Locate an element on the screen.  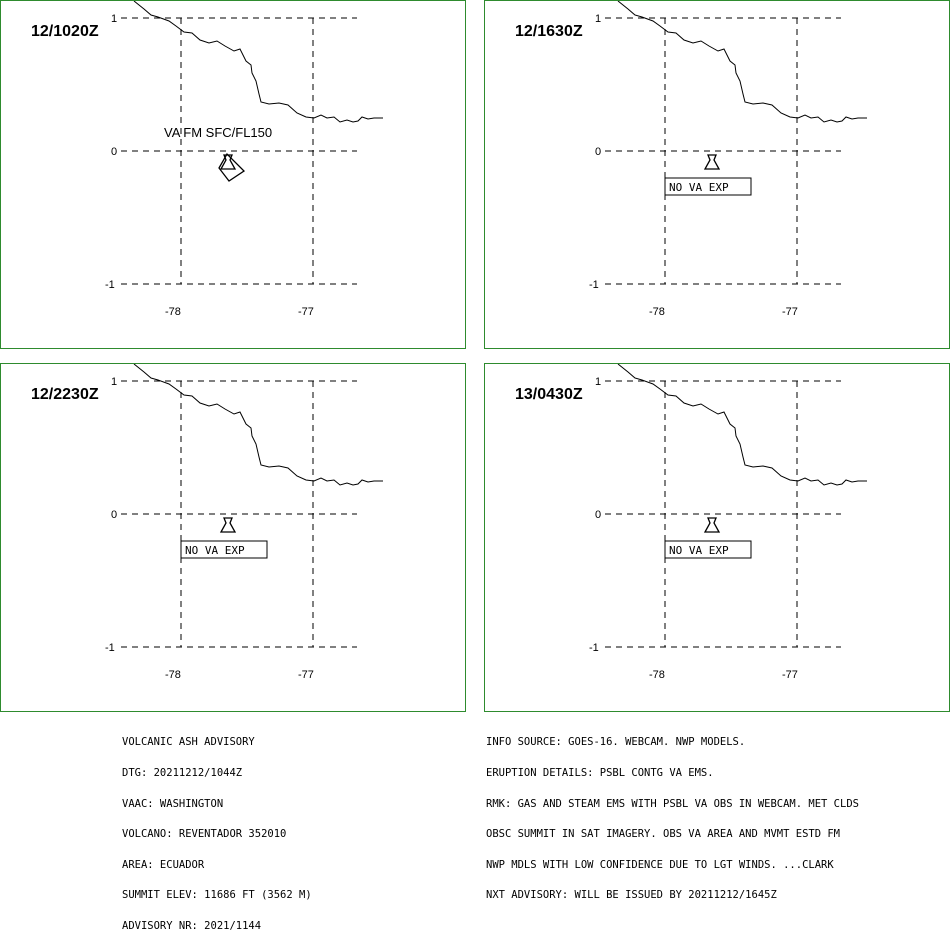
advisory-number: ADVISORY NR: 2021/1144 is located at coordinates (192, 926).